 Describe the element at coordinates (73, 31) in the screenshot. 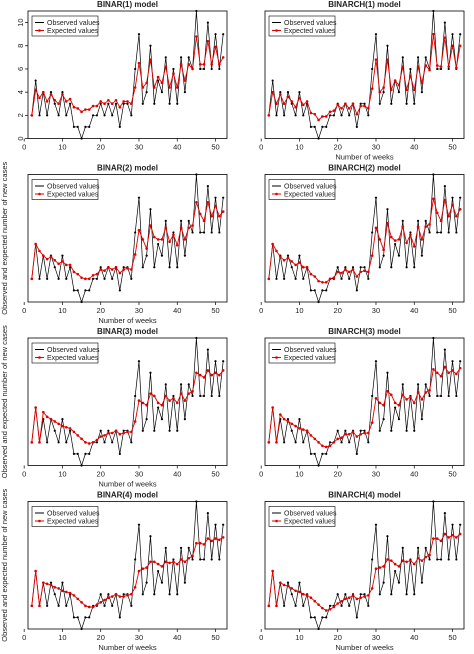

I see `legend-entry: Expected values` at that location.